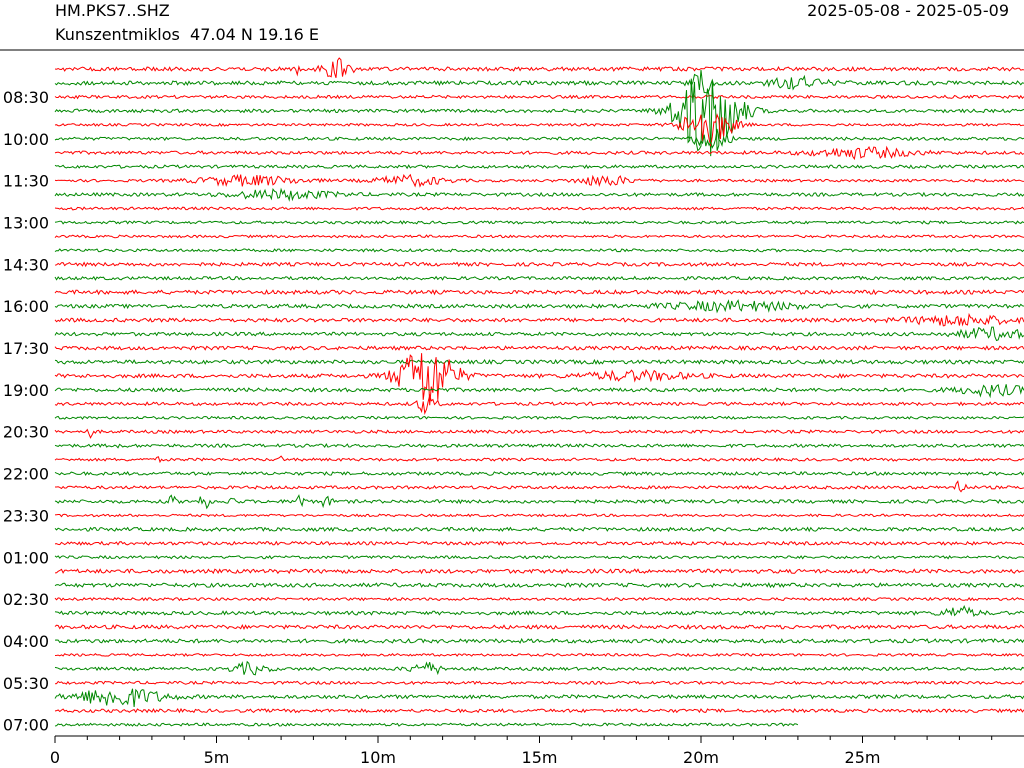  Describe the element at coordinates (26, 432) in the screenshot. I see `y-tick-label: 20:30` at that location.